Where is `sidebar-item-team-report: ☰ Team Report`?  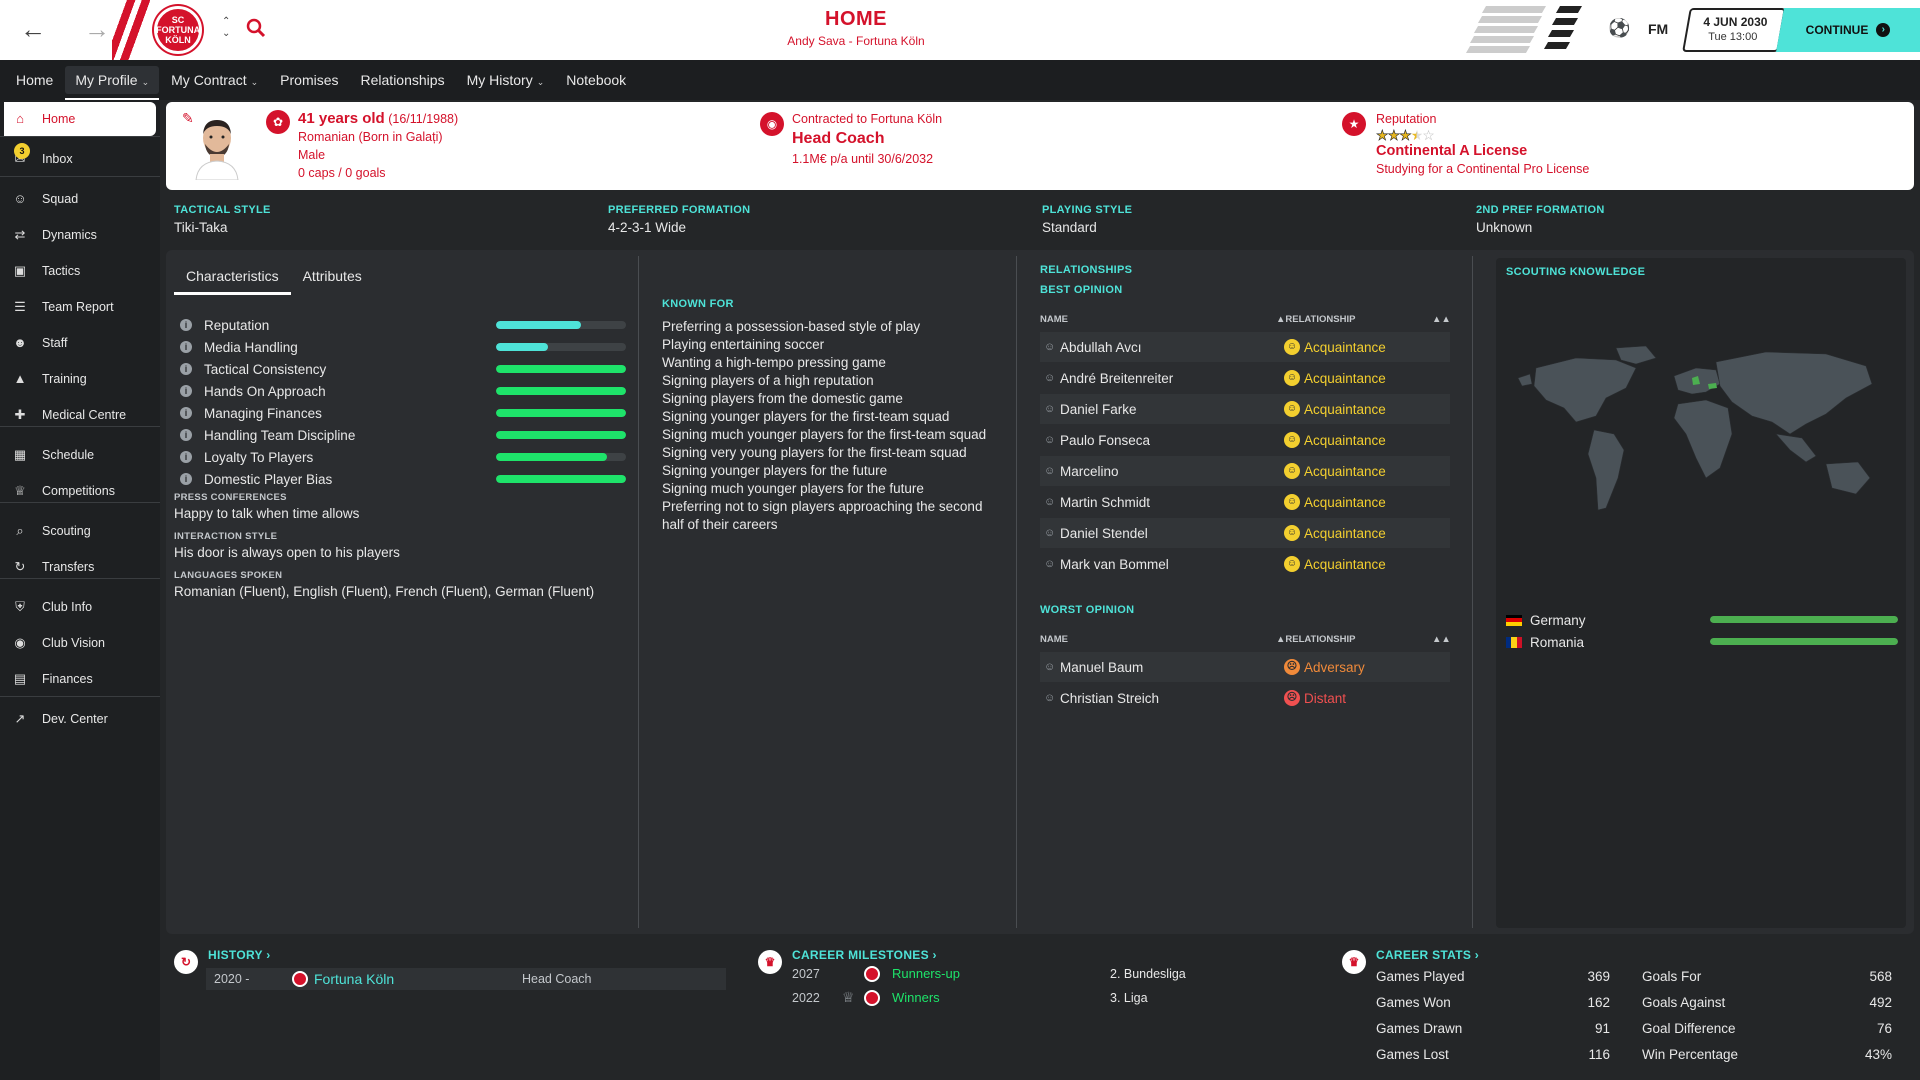 sidebar-item-team-report: ☰ Team Report is located at coordinates (80, 307).